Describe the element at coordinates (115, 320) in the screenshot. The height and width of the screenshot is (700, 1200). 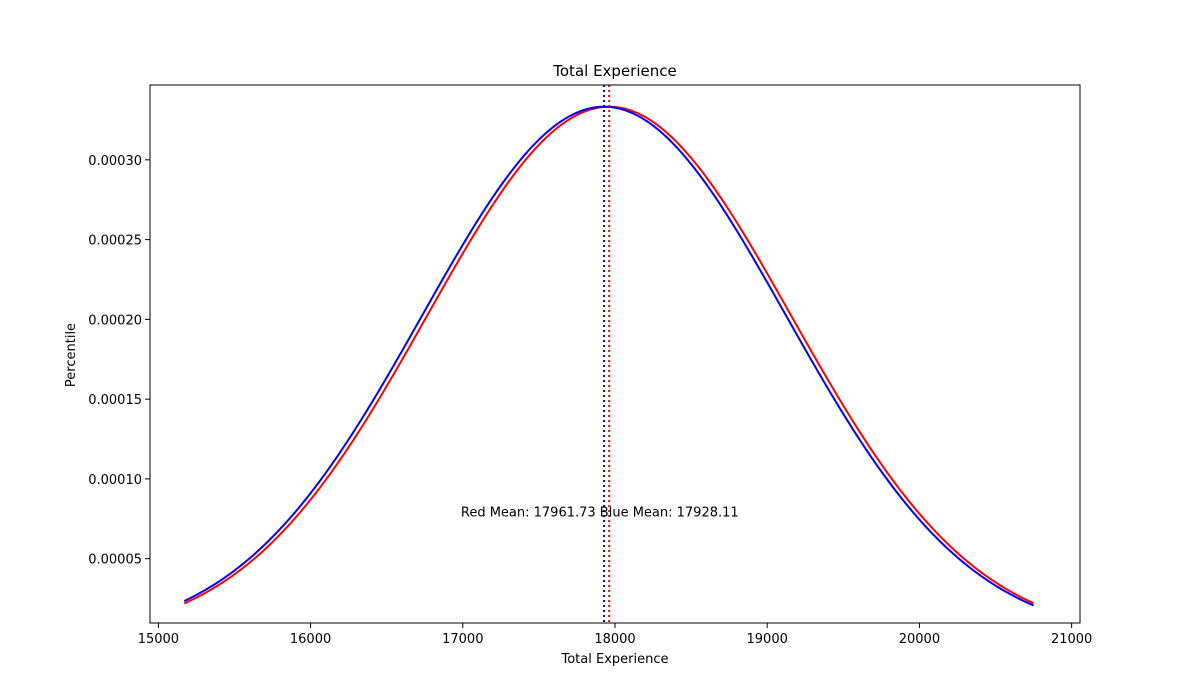
I see `y-tick-label: 0.00020` at that location.